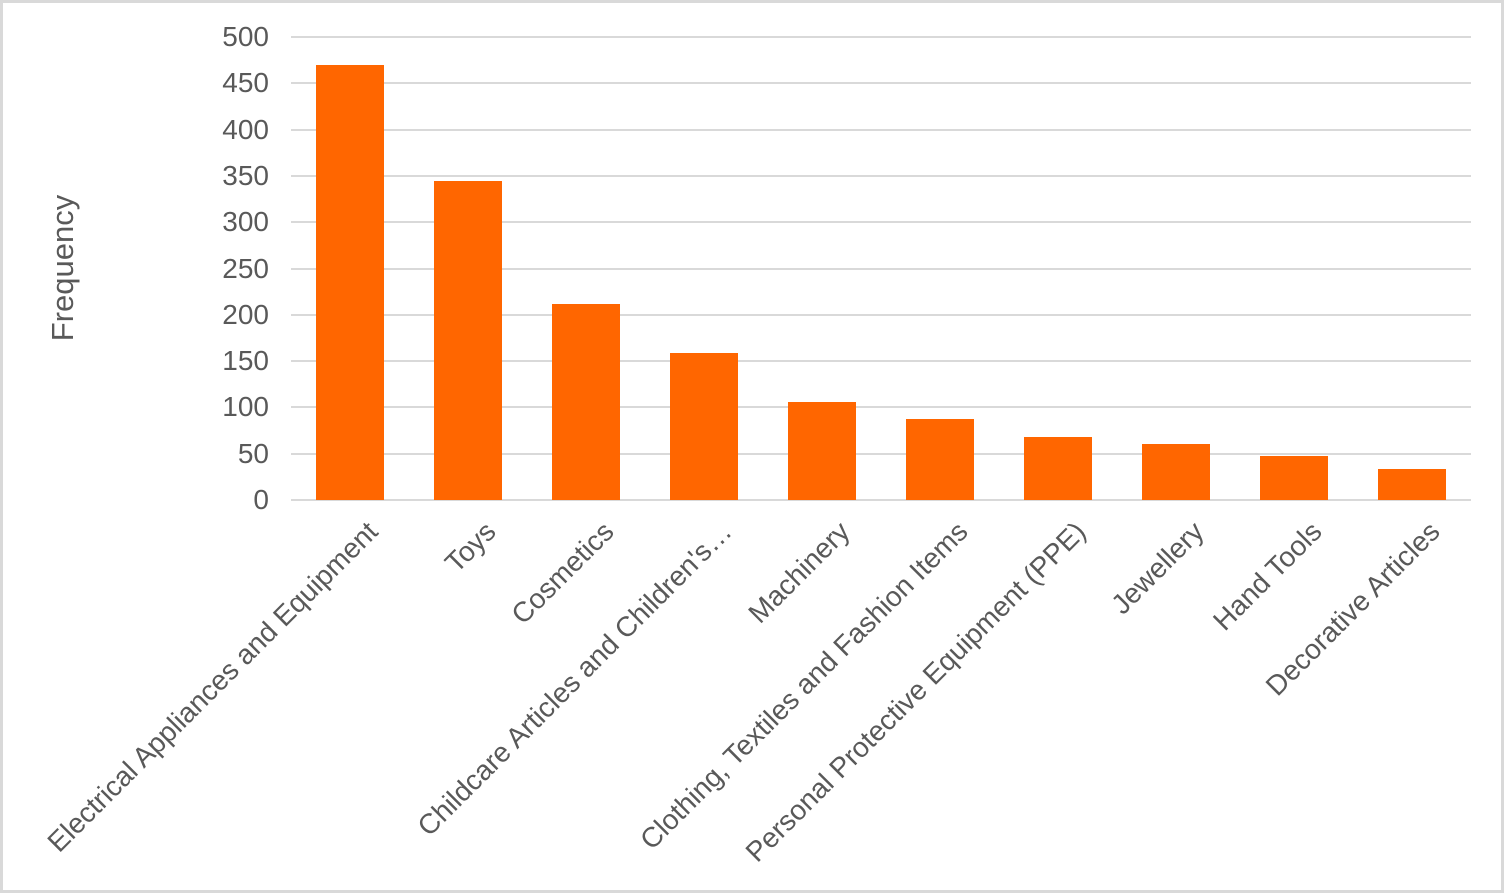  What do you see at coordinates (245, 407) in the screenshot?
I see `y-tick-label-100: 100` at bounding box center [245, 407].